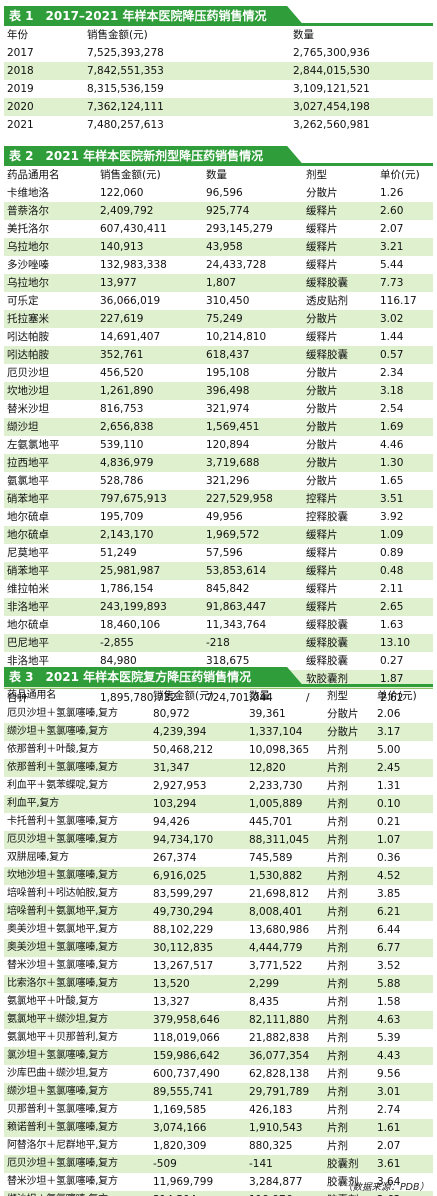 This screenshot has width=437, height=1196. What do you see at coordinates (118, 661) in the screenshot?
I see `table-cell: 84,980` at bounding box center [118, 661].